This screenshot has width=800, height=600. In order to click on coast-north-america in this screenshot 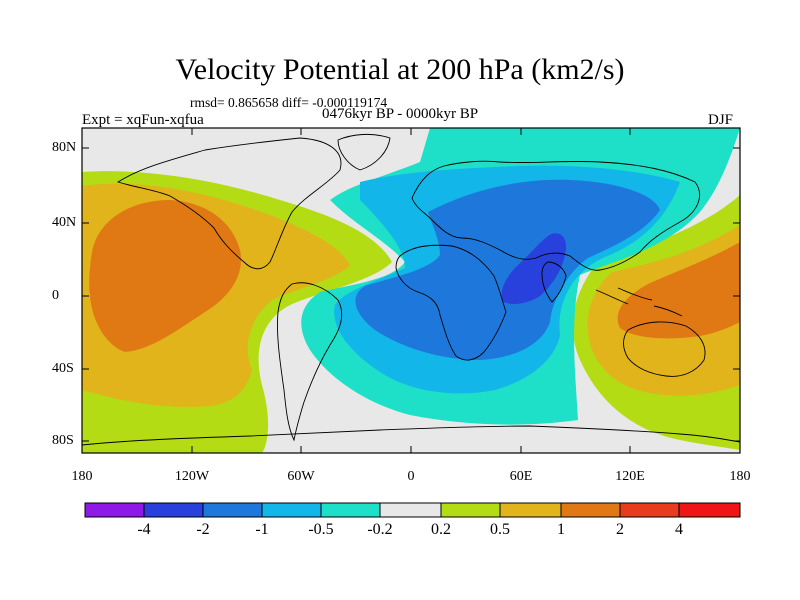, I will do `click(229, 203)`.